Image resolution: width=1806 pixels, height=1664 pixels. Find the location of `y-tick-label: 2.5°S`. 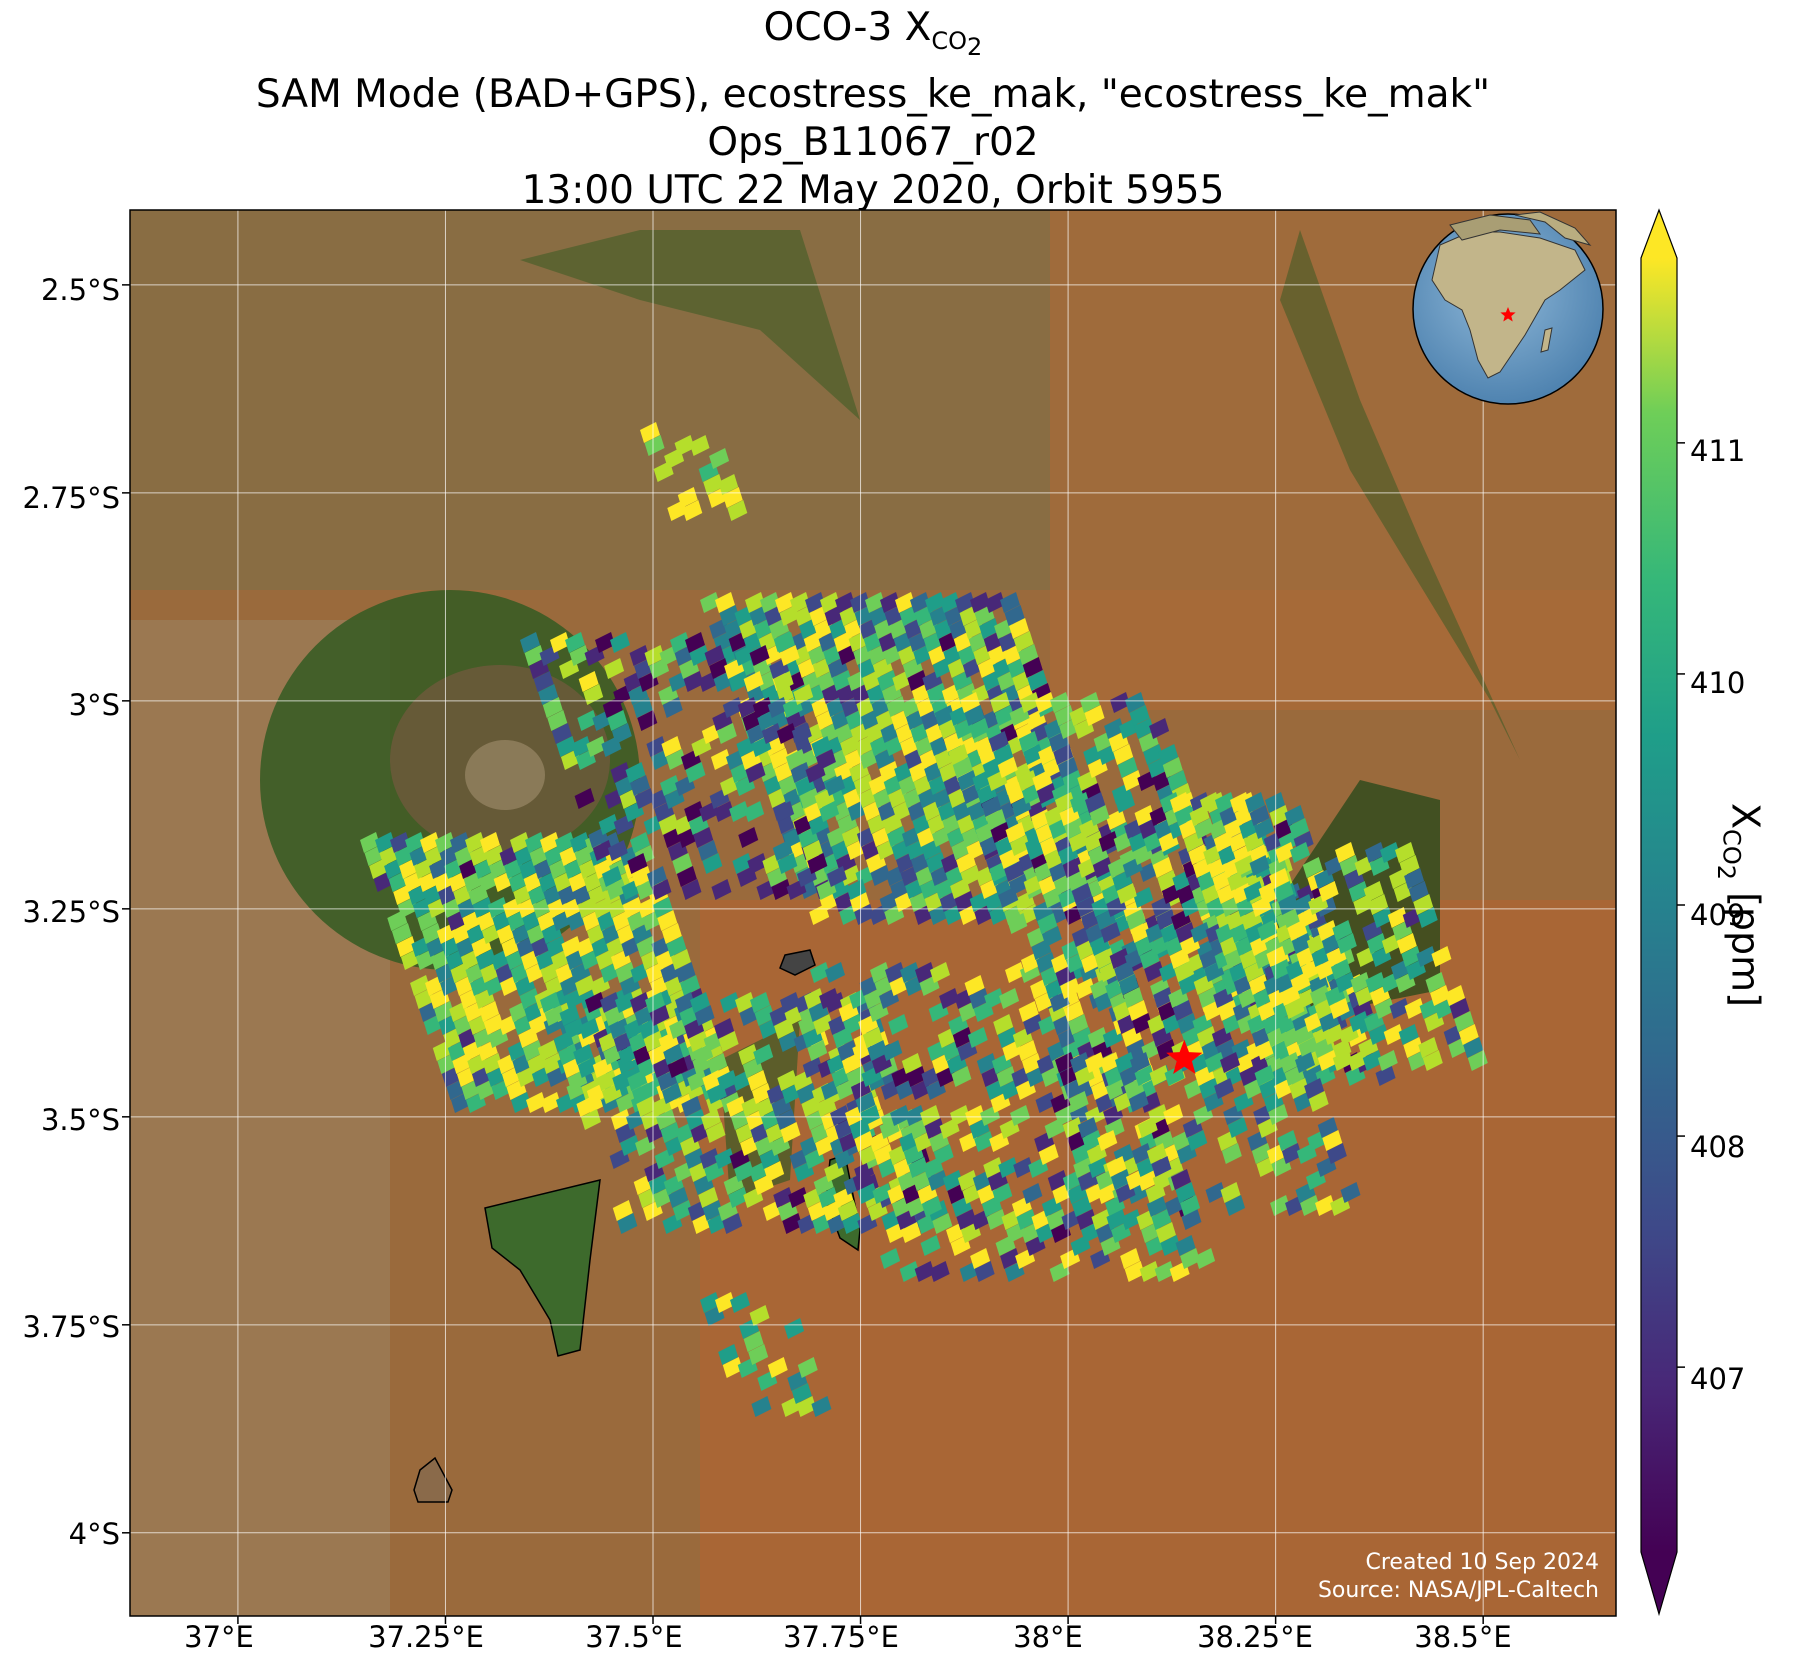

y-tick-label: 2.5°S is located at coordinates (80, 290).